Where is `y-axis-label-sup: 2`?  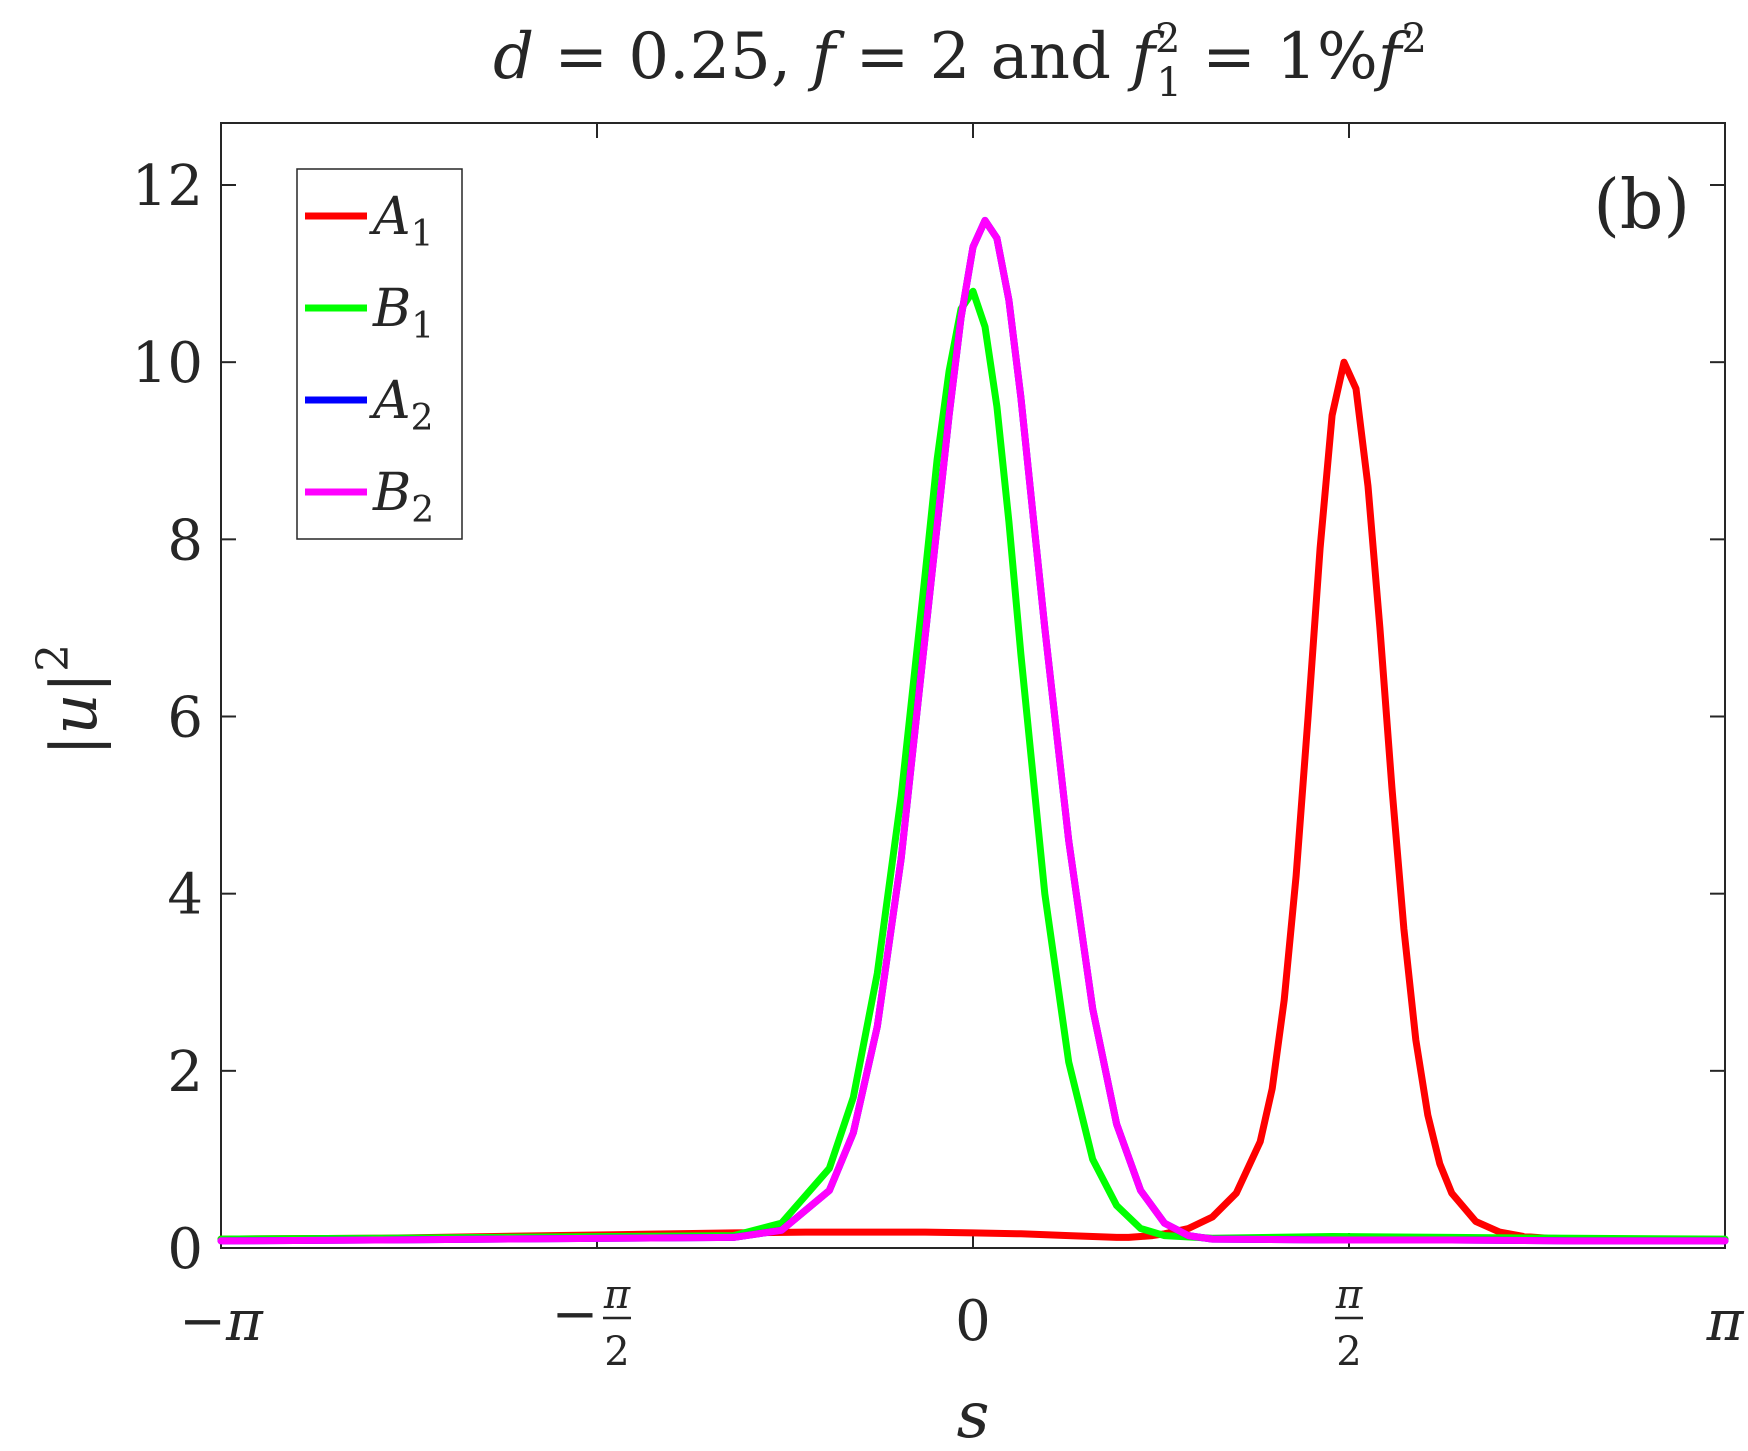 y-axis-label-sup: 2 is located at coordinates (53, 658).